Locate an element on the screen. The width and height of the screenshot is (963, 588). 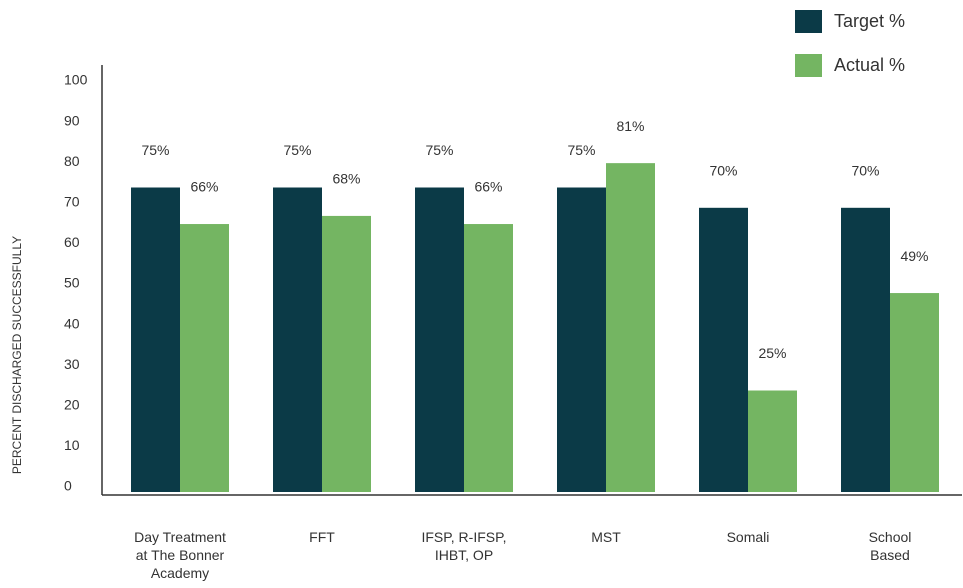
y-tick-label: 0 is located at coordinates (68, 486).